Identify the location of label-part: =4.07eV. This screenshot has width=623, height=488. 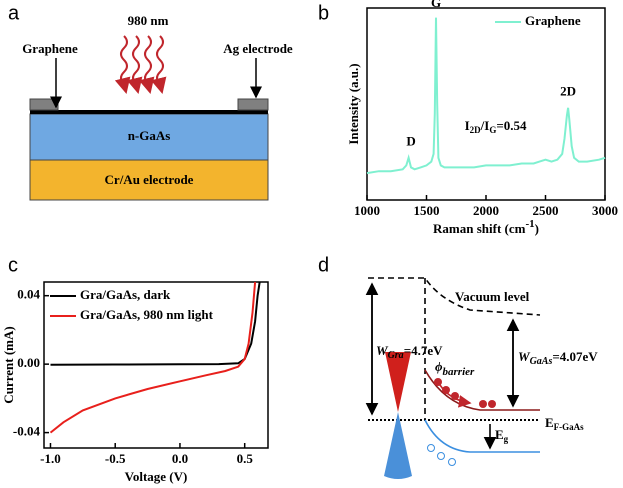
(575, 356).